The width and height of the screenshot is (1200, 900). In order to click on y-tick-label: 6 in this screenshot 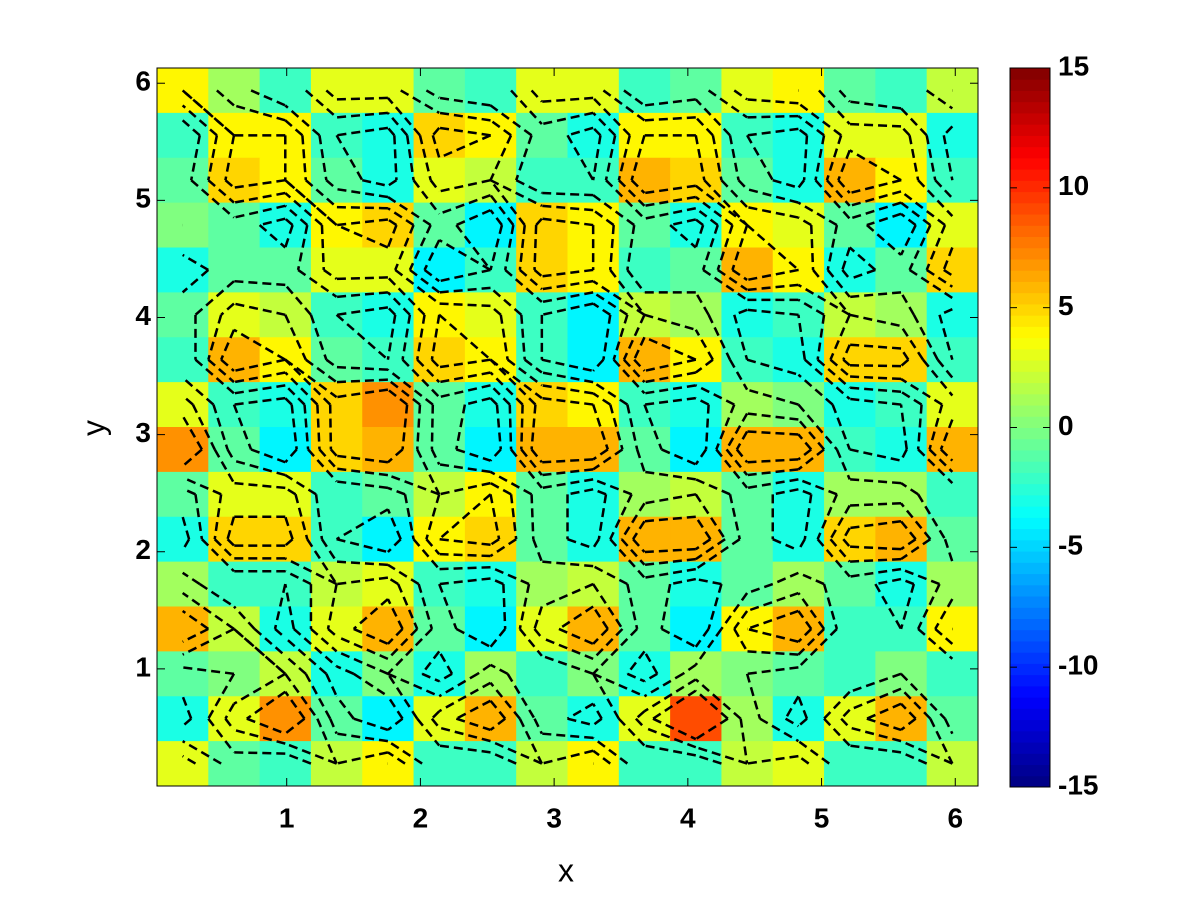, I will do `click(143, 81)`.